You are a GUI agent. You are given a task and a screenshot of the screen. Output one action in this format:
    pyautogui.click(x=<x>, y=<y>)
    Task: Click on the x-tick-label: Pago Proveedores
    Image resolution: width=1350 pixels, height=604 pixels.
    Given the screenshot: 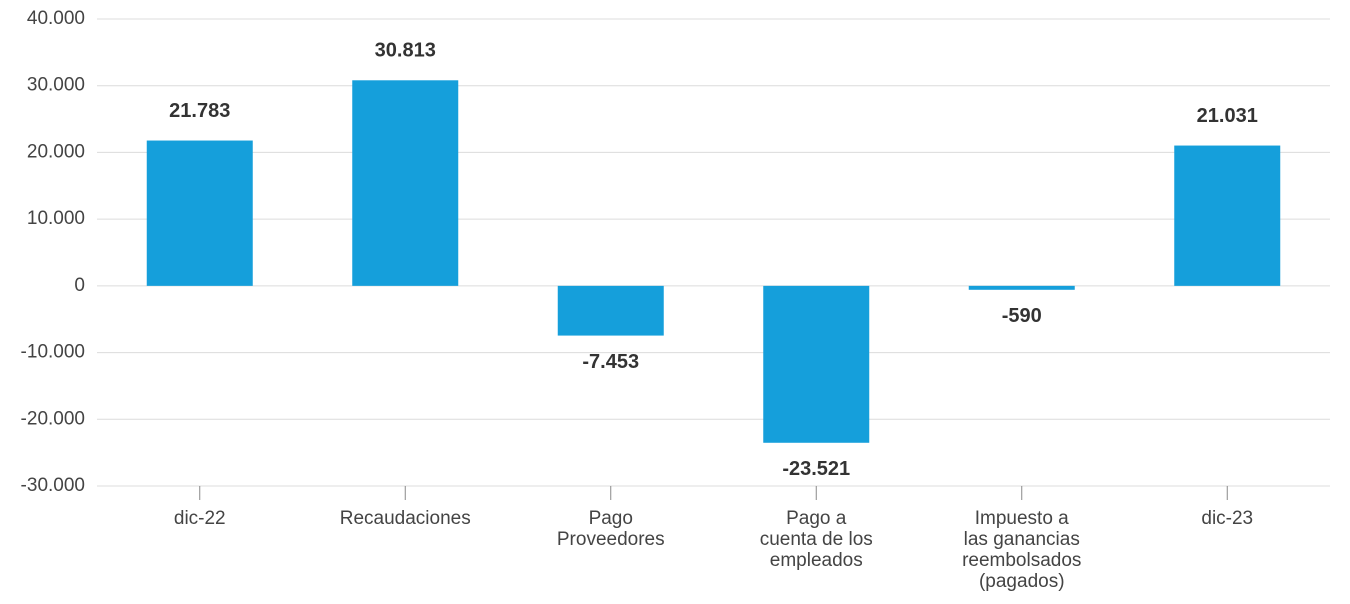 What is the action you would take?
    pyautogui.click(x=610, y=529)
    